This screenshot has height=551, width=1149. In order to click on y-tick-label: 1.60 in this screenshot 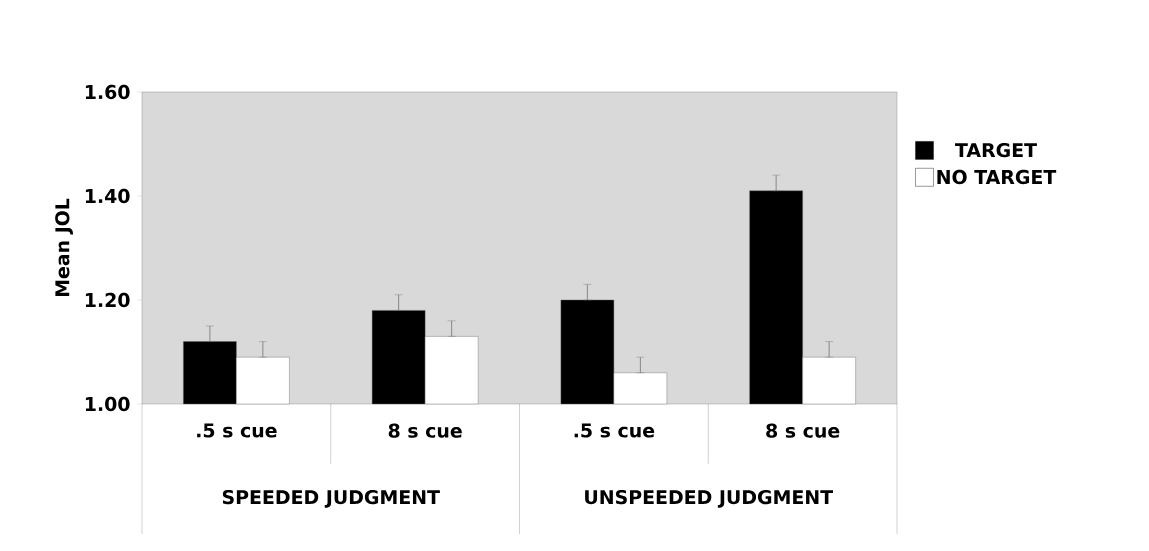, I will do `click(107, 92)`.